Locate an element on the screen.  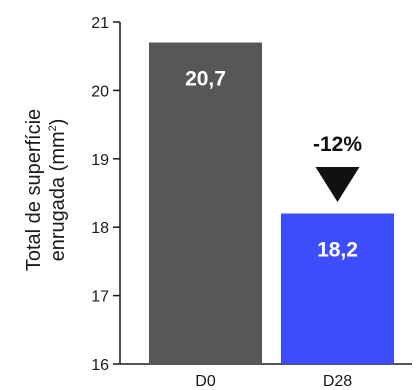
y-tick-label: 20 is located at coordinates (100, 91).